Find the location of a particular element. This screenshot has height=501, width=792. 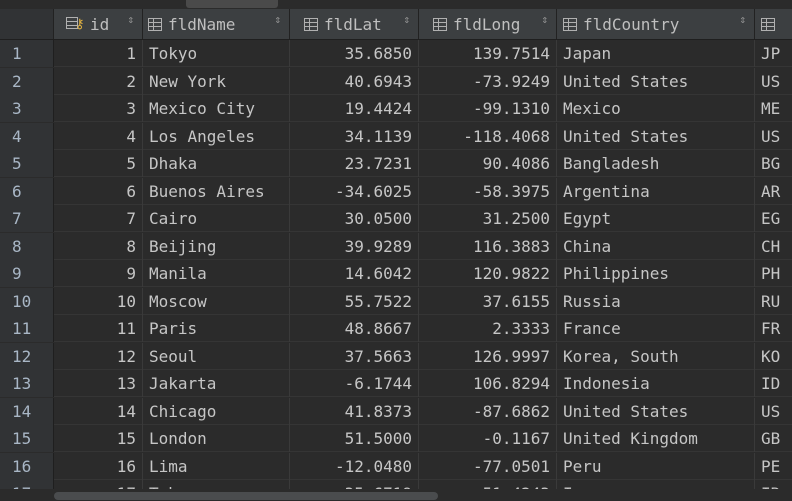

cell-id: 13 is located at coordinates (98, 383).